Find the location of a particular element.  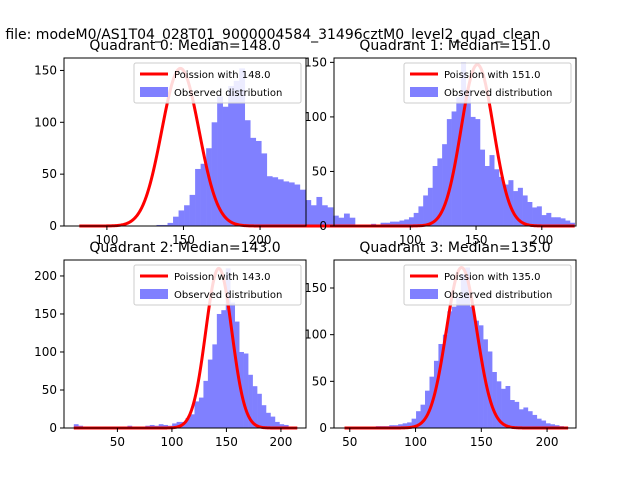

legend: Poission with 143.0 Observed distribution is located at coordinates (217, 285).